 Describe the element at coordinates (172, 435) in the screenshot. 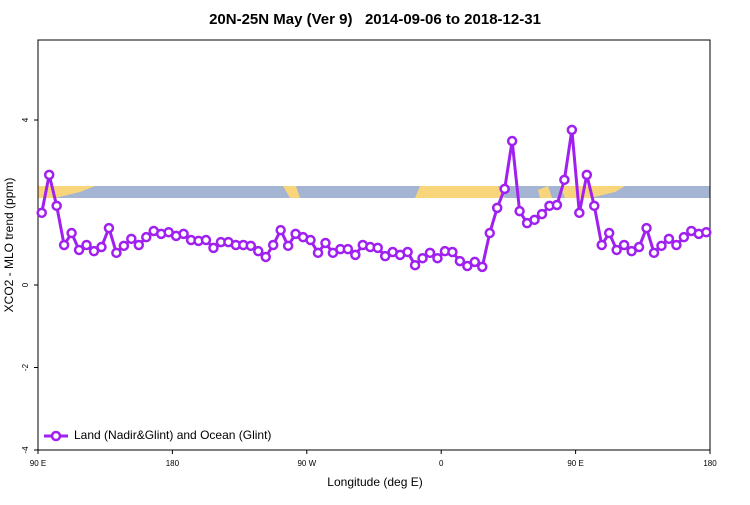

I see `legend-label: Land (Nadir&Glint) and Ocean (Glint)` at that location.